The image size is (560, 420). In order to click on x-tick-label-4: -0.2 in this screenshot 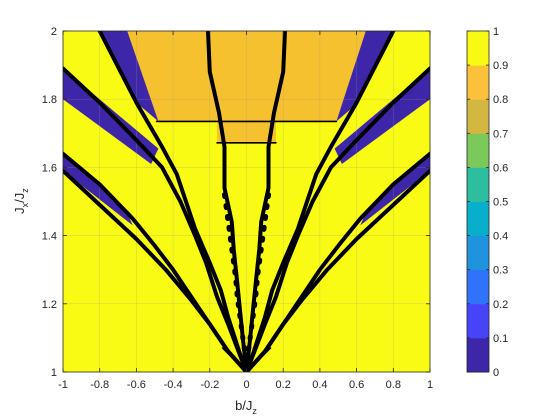, I will do `click(209, 385)`.